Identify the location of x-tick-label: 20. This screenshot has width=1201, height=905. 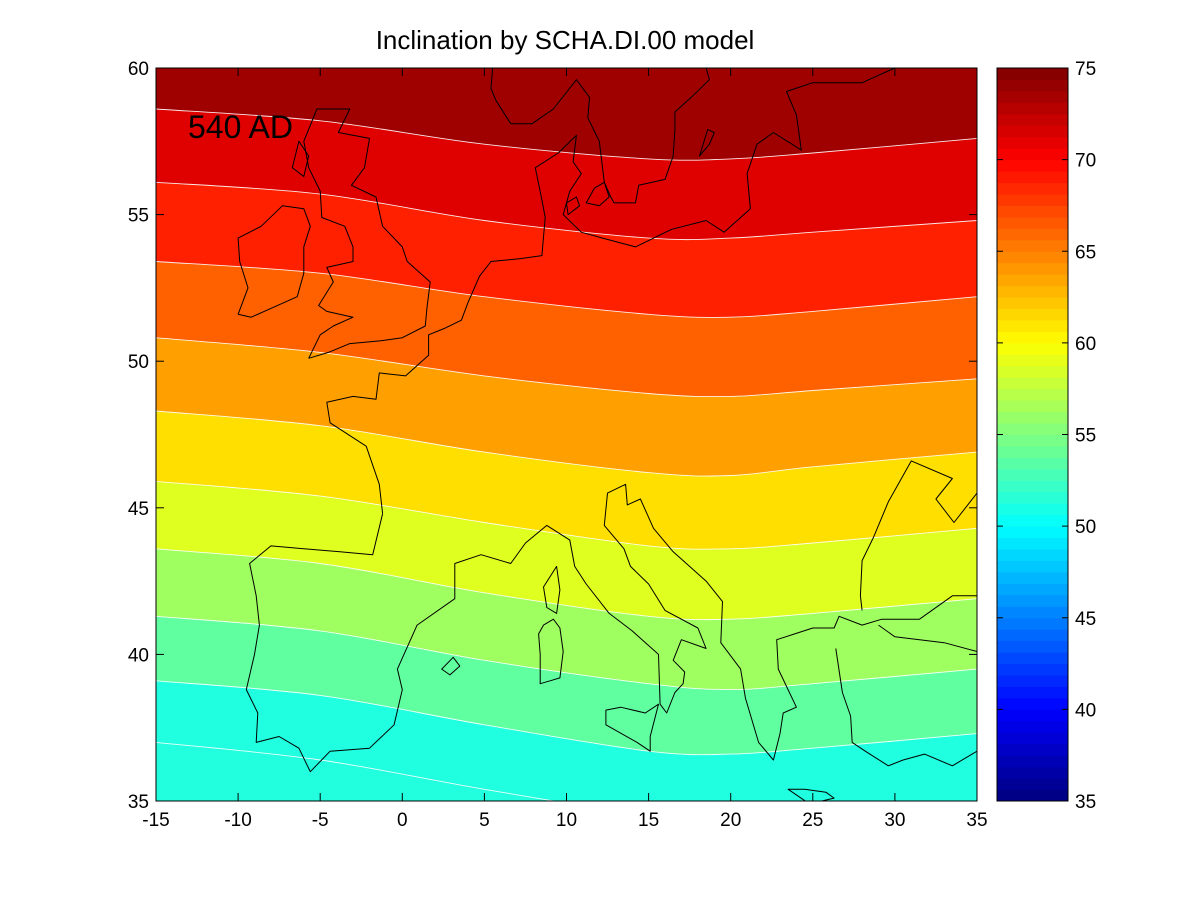
(730, 820).